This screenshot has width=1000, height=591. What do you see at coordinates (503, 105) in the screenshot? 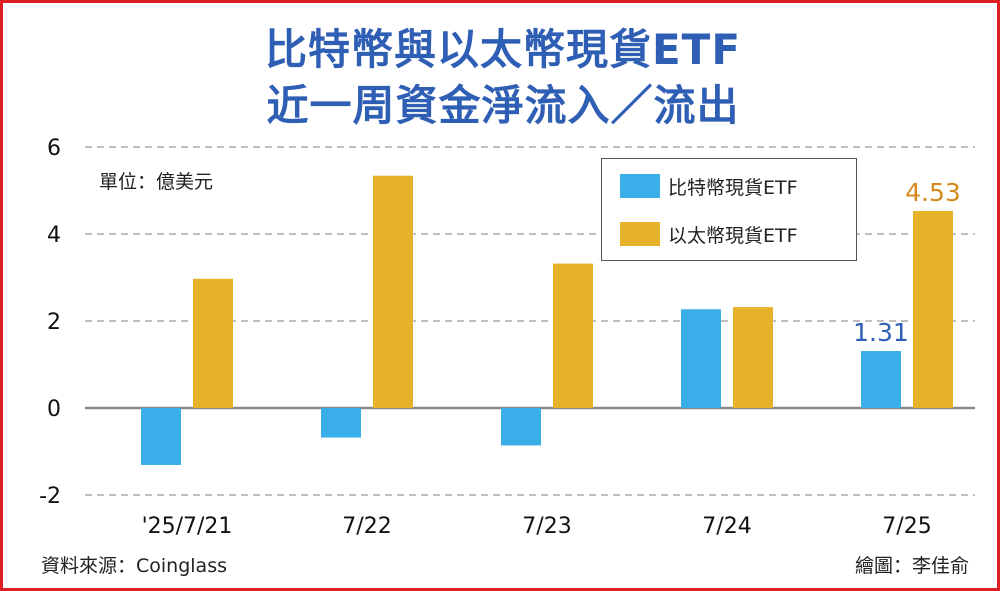
I see `chart-title-line2: 近一周資金淨流入／流出` at bounding box center [503, 105].